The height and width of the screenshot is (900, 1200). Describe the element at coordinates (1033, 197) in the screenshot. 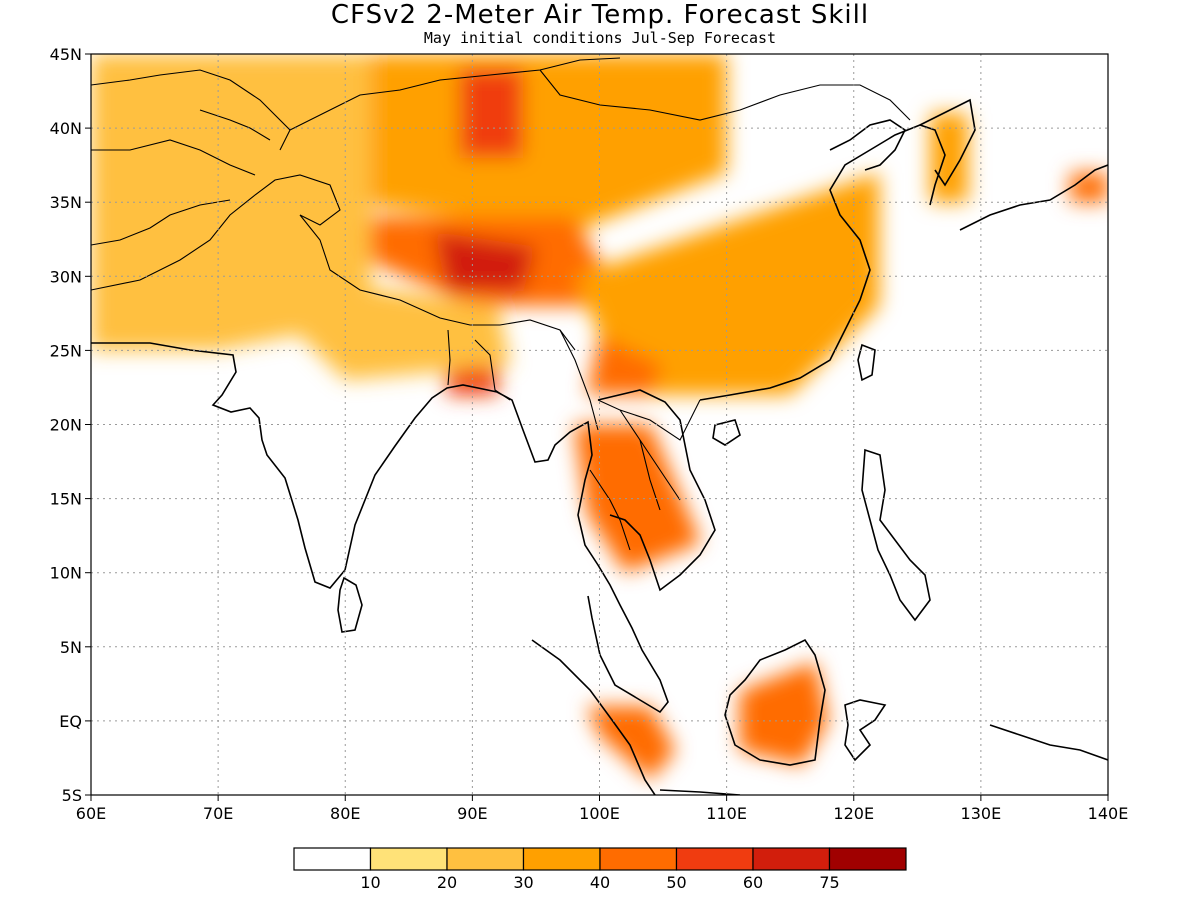

I see `coastline-japan` at that location.